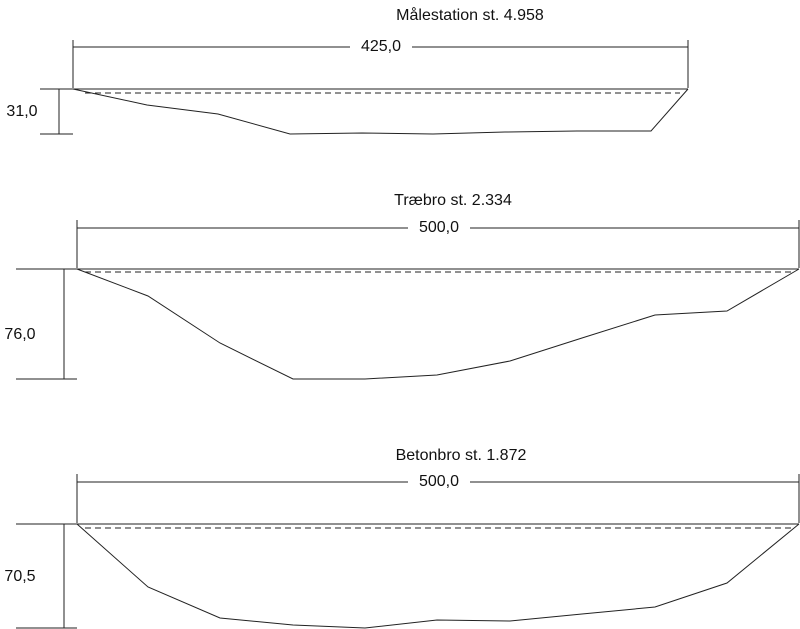 The width and height of the screenshot is (800, 629). What do you see at coordinates (21, 111) in the screenshot?
I see `depth-label: 31,0` at bounding box center [21, 111].